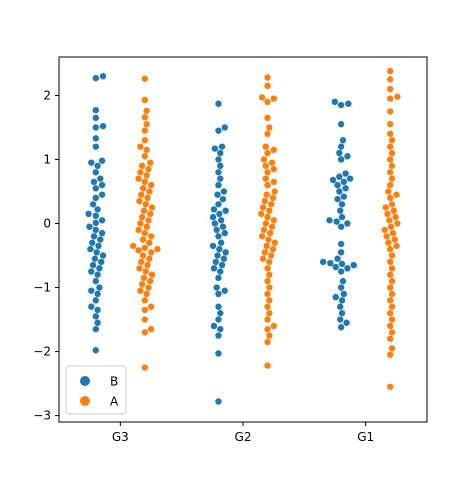  I want to click on legend-marker-B, so click(85, 381).